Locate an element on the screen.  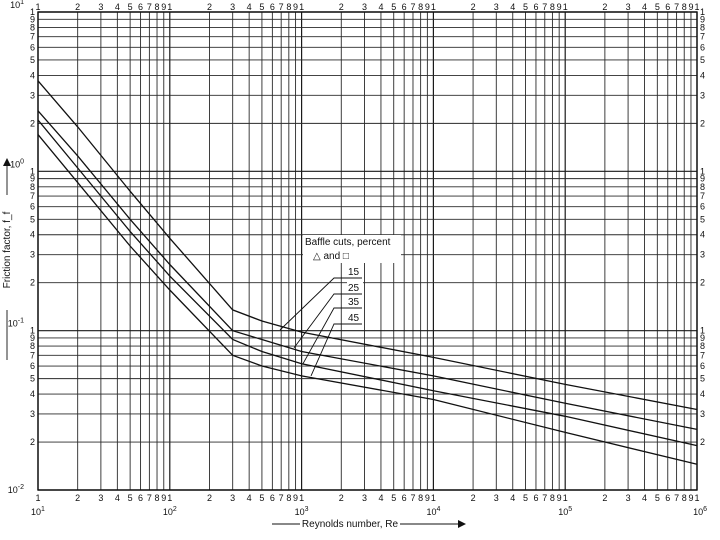
x-axis-arrow-head is located at coordinates (462, 524).